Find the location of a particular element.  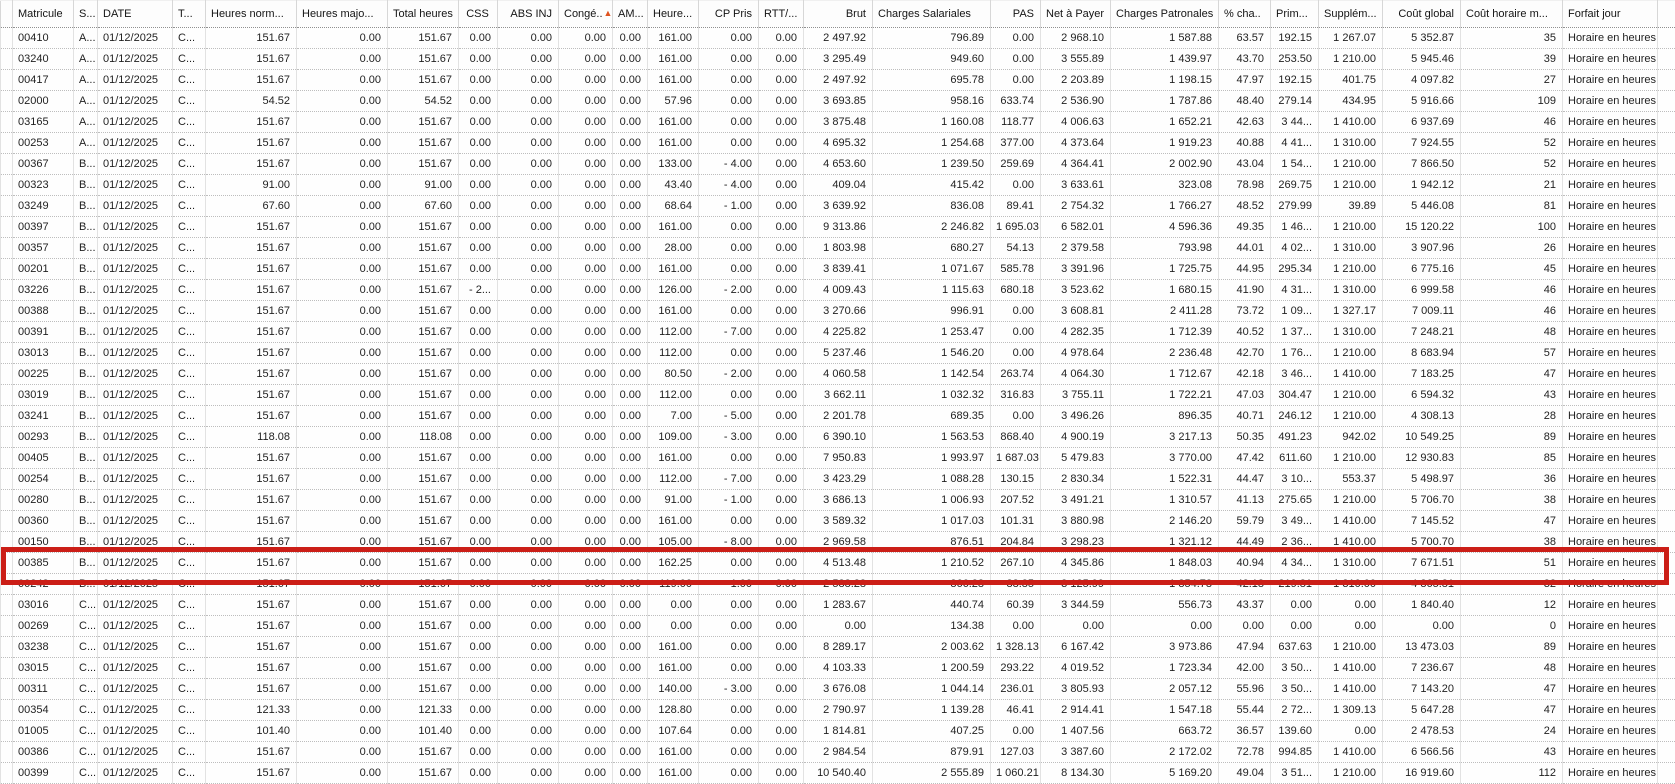

cell-cout_horaire_moyen: 26 is located at coordinates (1511, 248).